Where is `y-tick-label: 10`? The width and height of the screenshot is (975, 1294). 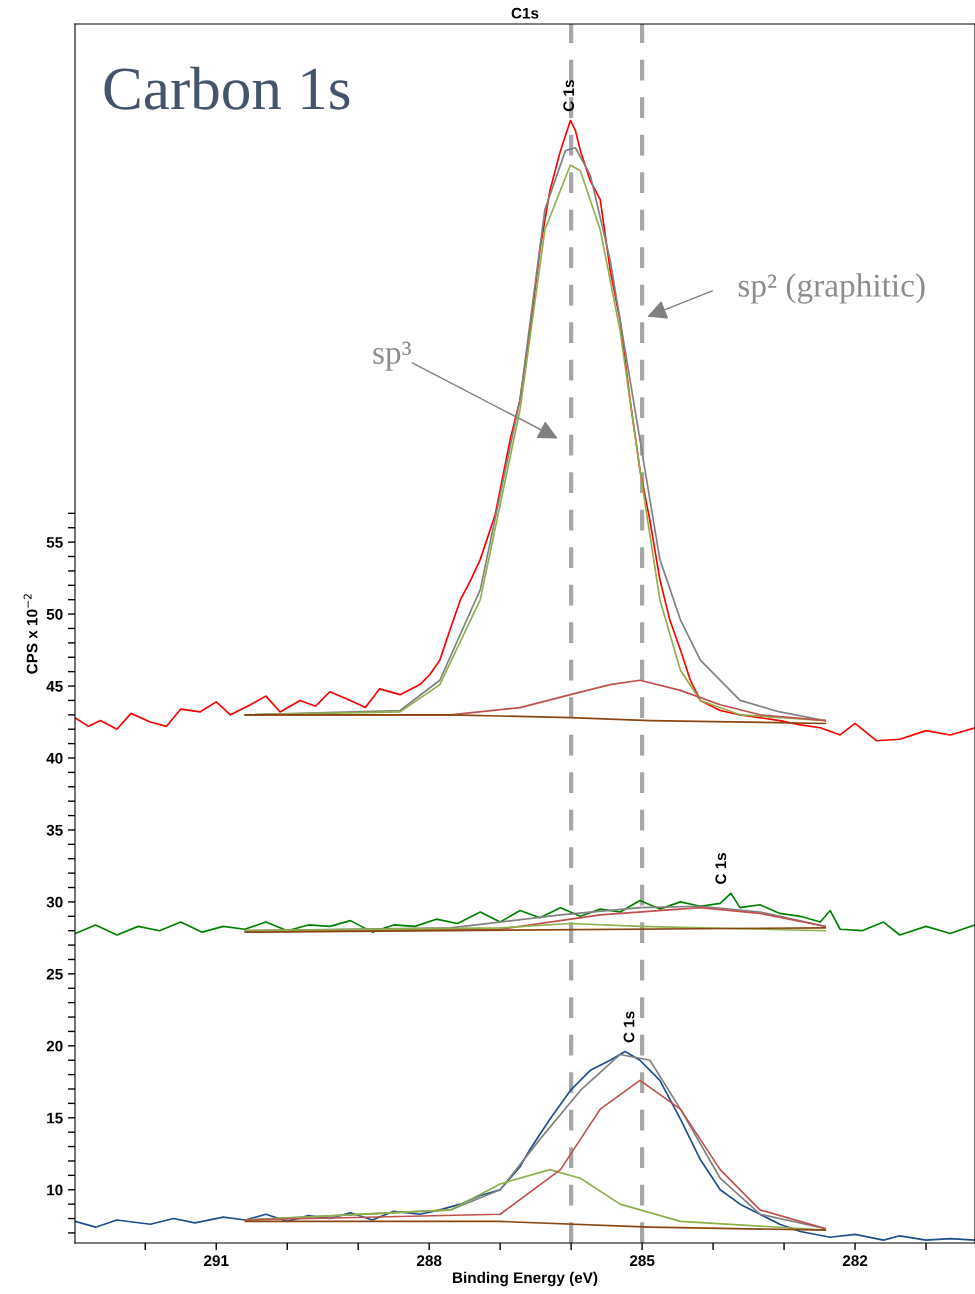
y-tick-label: 10 is located at coordinates (55, 1190).